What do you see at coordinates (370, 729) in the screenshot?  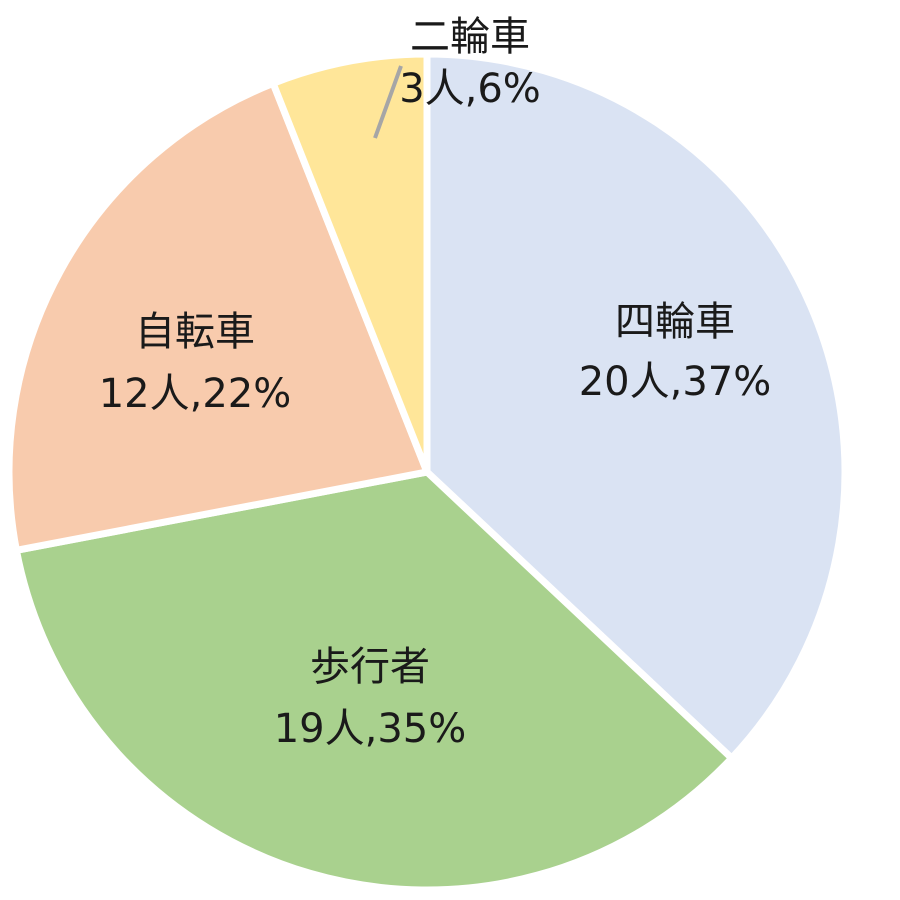 I see `slice-value-label: 19人,35%` at bounding box center [370, 729].